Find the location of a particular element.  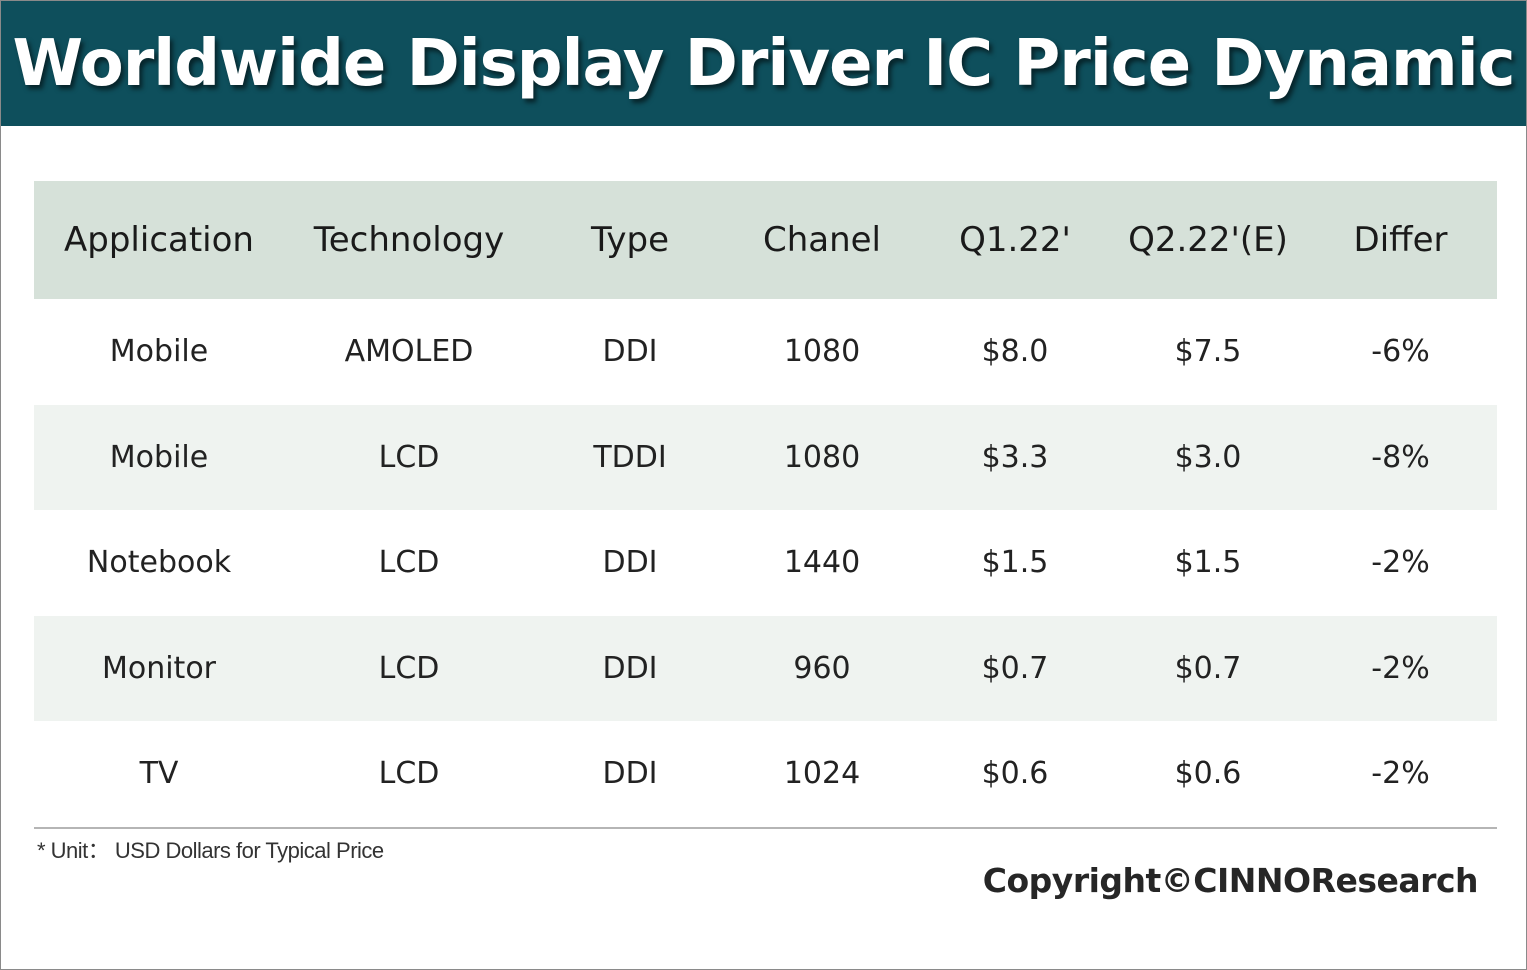

table-bottom-rule is located at coordinates (765, 828).